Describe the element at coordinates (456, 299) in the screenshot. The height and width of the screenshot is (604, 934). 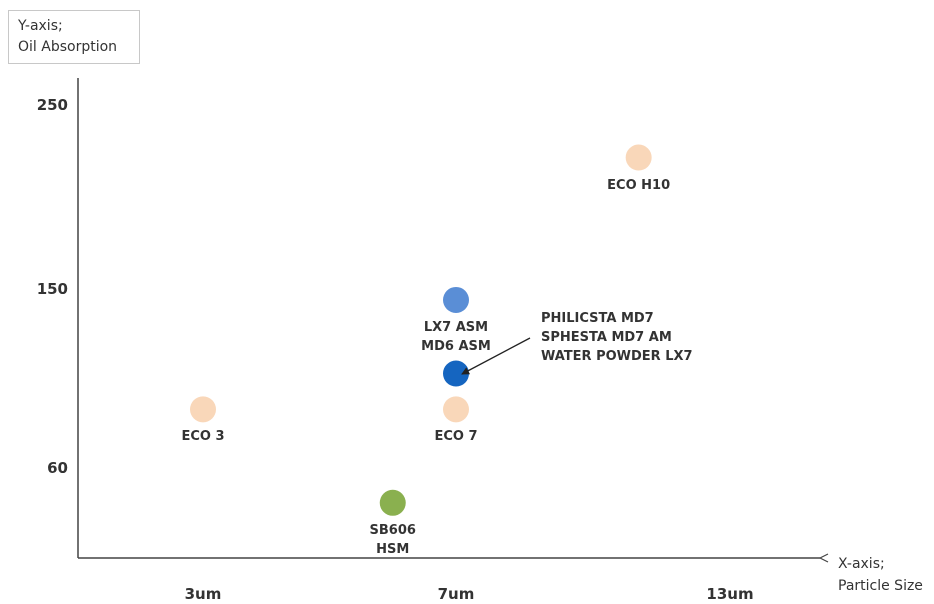
I see `point-lx7-asm` at that location.